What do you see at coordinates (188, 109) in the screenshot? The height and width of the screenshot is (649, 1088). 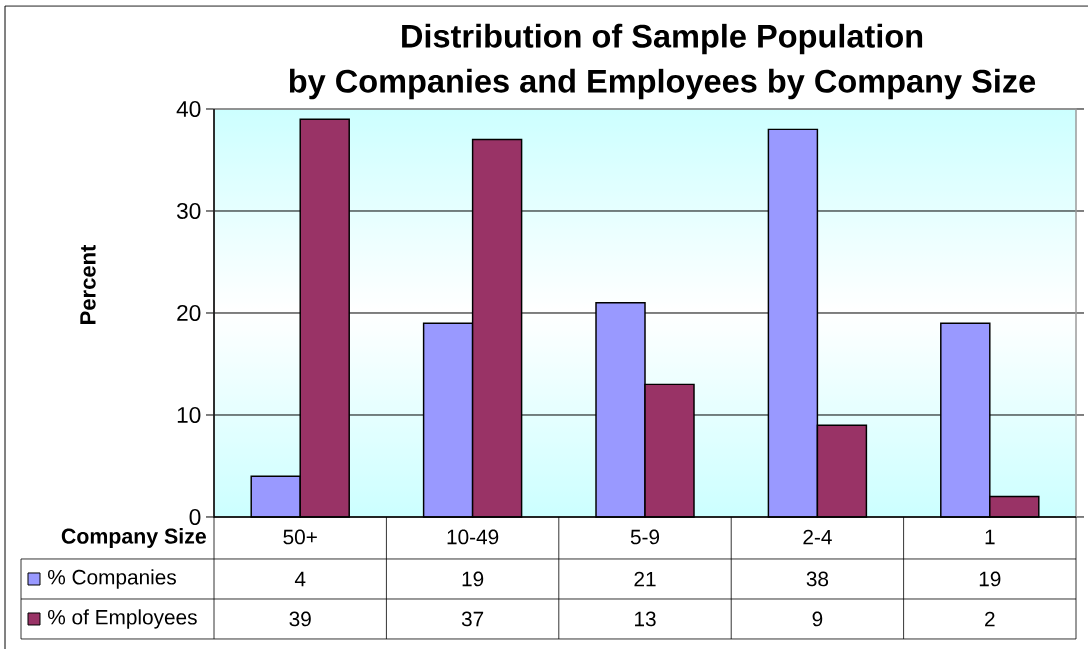 I see `y-tick-label: 40` at bounding box center [188, 109].